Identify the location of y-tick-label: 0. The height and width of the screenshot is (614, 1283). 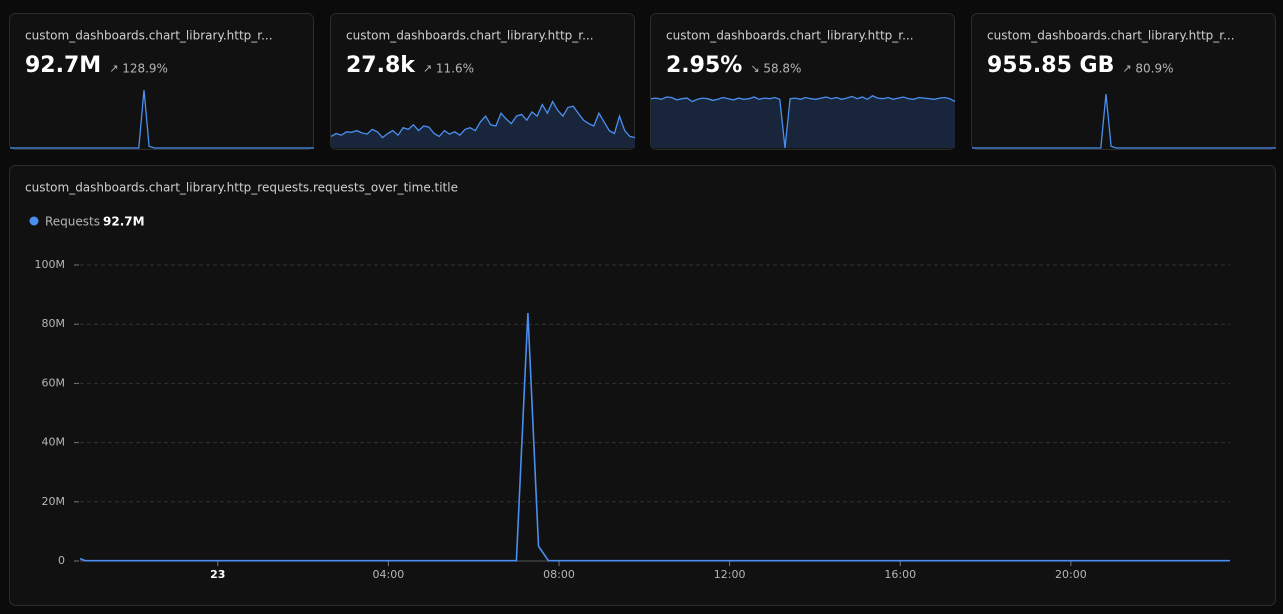
(61, 560).